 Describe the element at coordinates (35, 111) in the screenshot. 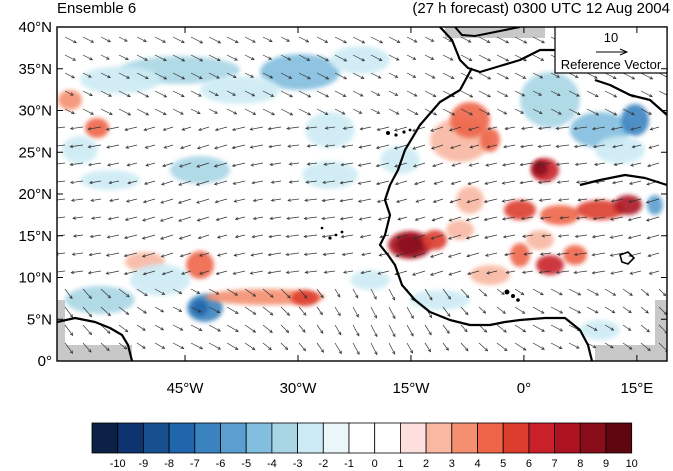

I see `latitude-tick-label: 30°N` at that location.